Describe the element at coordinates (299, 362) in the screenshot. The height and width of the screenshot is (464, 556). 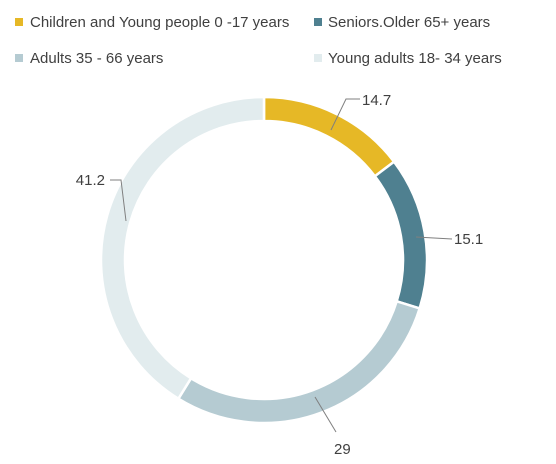
I see `slice-adults` at that location.